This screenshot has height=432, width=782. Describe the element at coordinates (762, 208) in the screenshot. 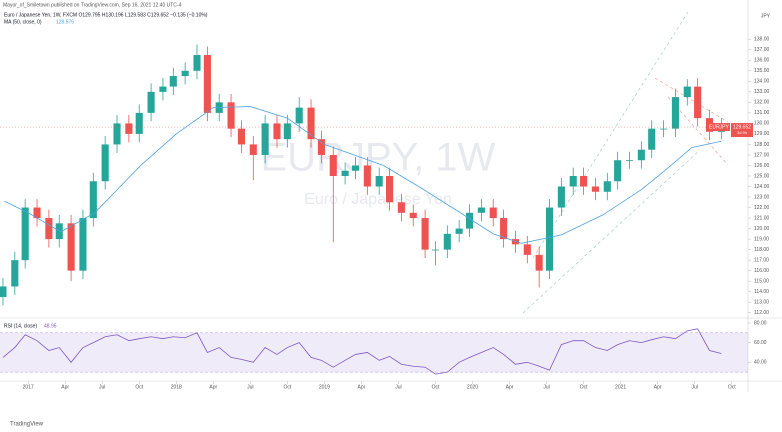

I see `y-tick-label: 122.00` at that location.